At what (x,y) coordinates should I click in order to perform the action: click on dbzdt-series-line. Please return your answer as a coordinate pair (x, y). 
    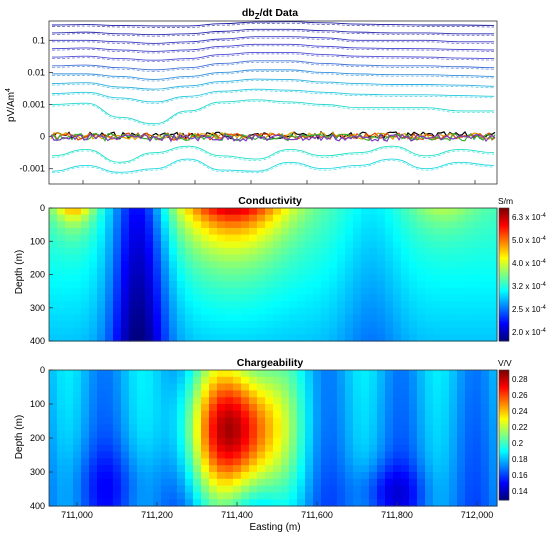
    Looking at the image, I should click on (273, 74).